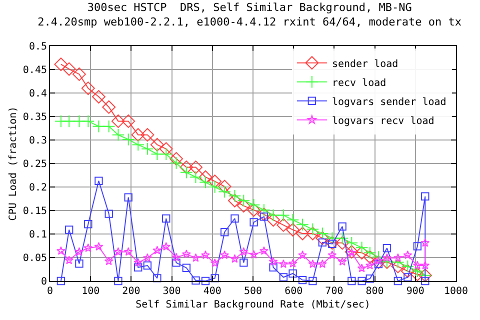  Describe the element at coordinates (293, 291) in the screenshot. I see `x-tick-label: 600` at that location.